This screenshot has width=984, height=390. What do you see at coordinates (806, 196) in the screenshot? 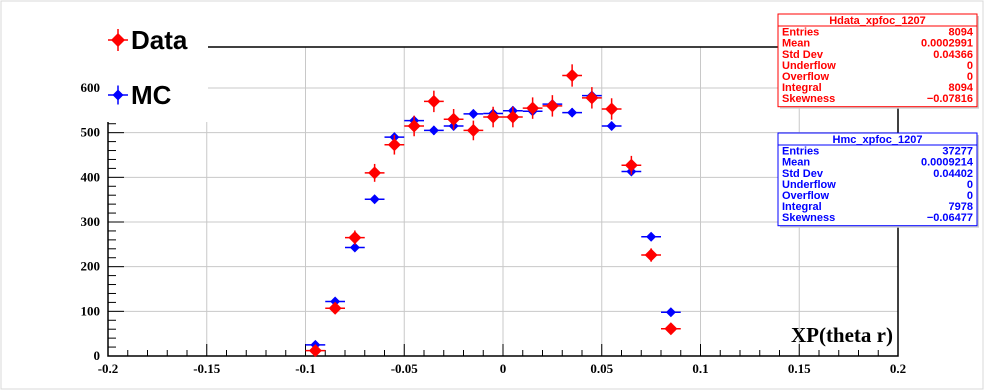
I see `stat-label: Overflow` at bounding box center [806, 196].